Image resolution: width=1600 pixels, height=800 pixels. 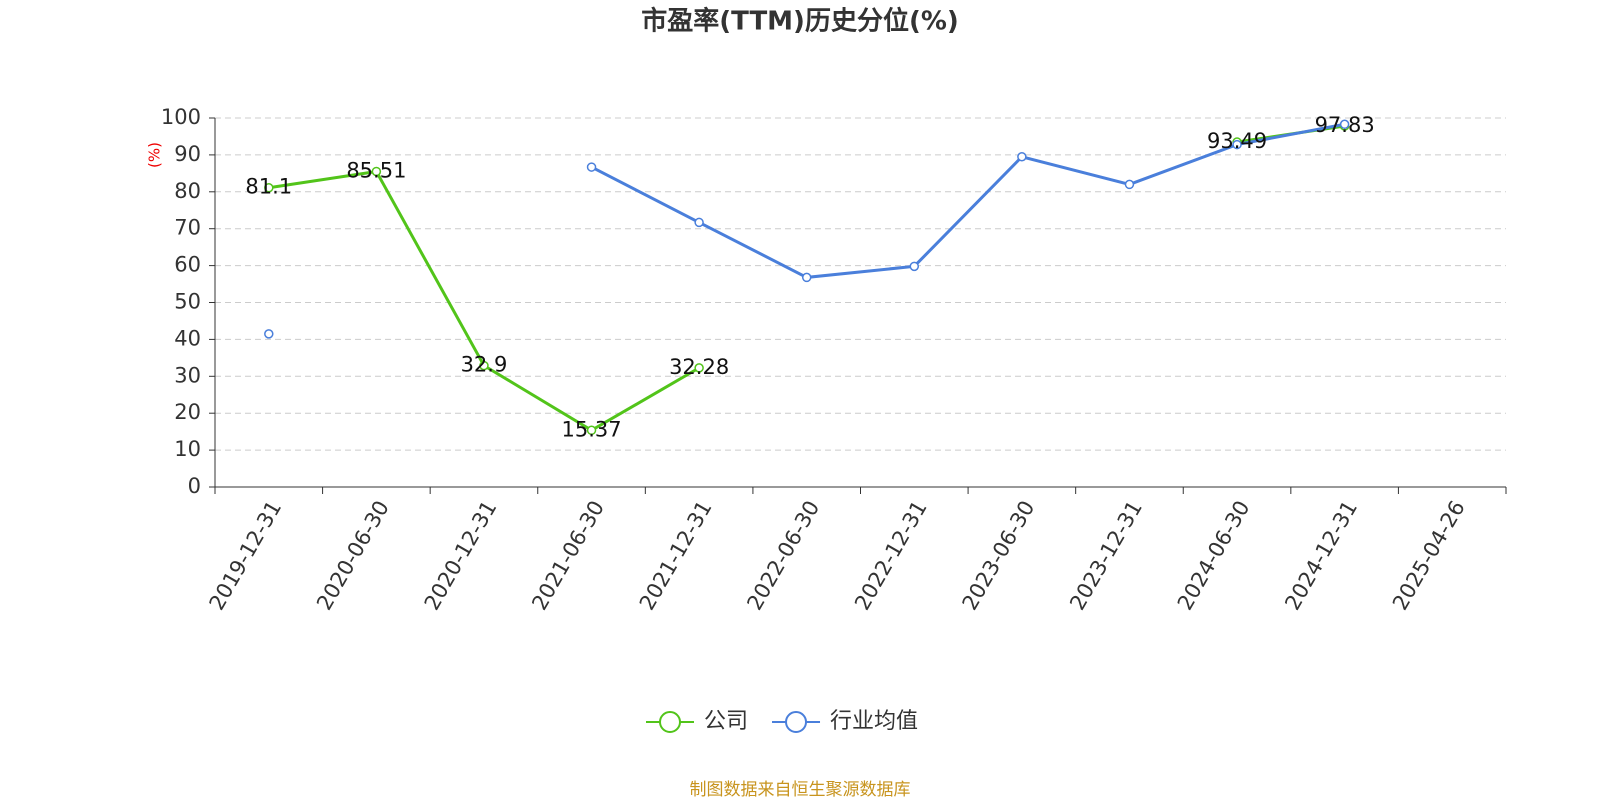 I want to click on data-label: 93.49, so click(x=1237, y=141).